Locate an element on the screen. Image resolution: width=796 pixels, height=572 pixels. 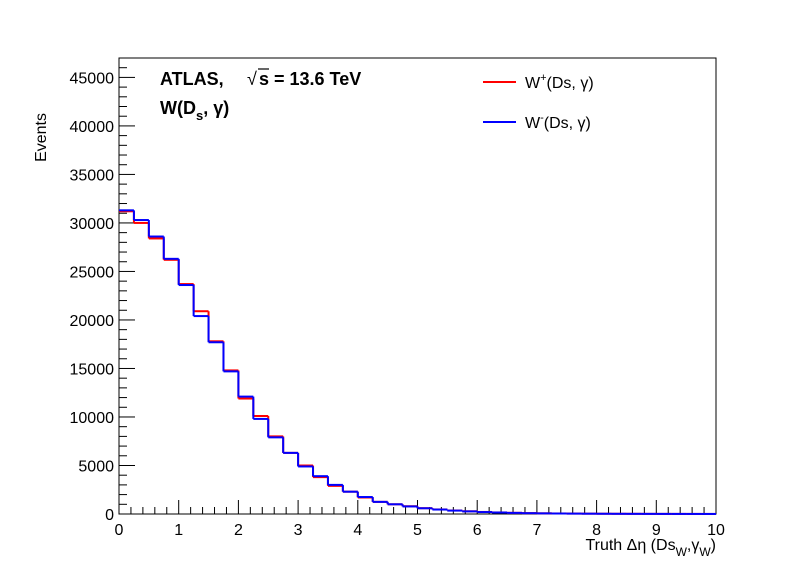
x-axis-title: Truth Δη (DsW,γW) is located at coordinates (650, 548).